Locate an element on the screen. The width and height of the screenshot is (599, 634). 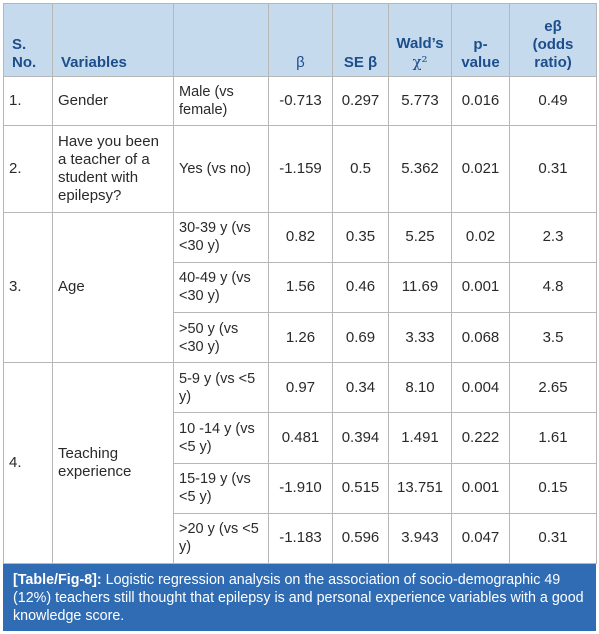
row-variable: Gender is located at coordinates (113, 101).